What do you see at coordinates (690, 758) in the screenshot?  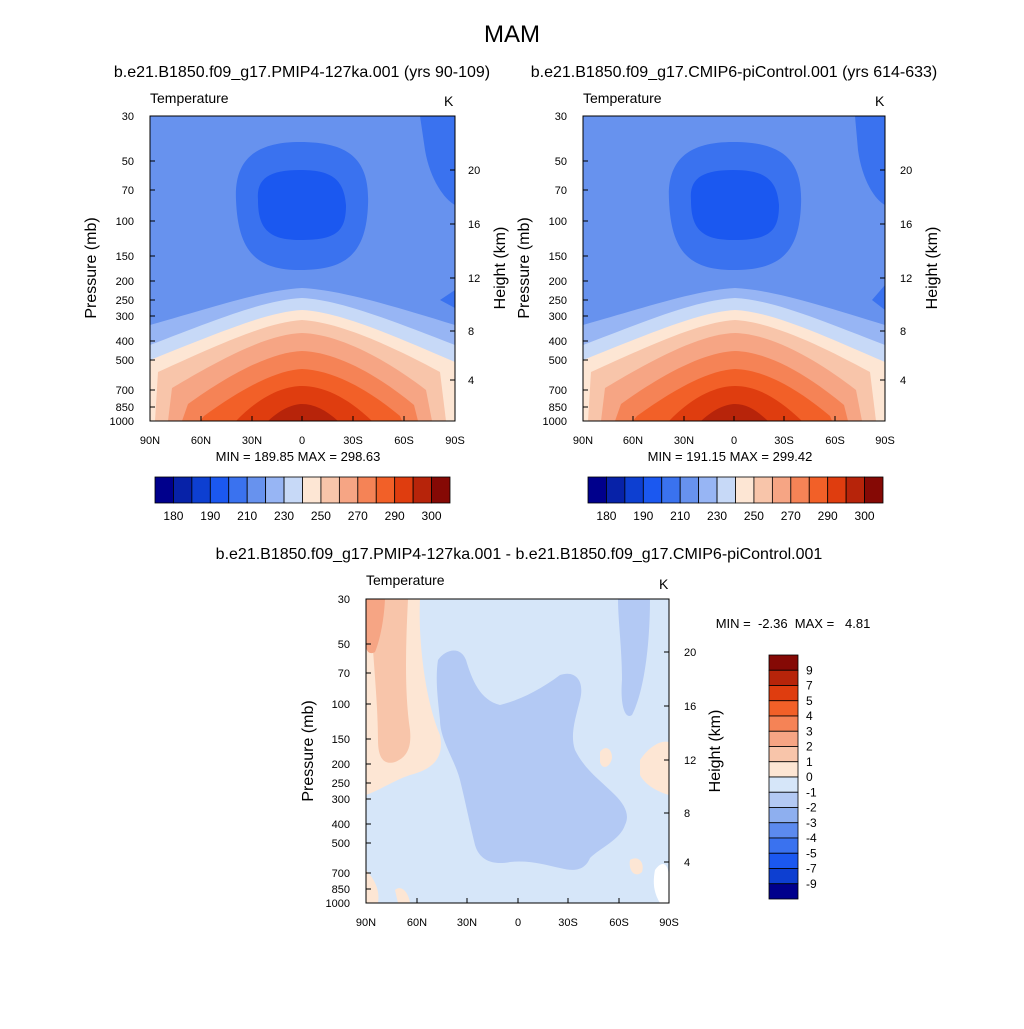 I see `panel3-right-tick-labels: 20 16 12 8 4` at bounding box center [690, 758].